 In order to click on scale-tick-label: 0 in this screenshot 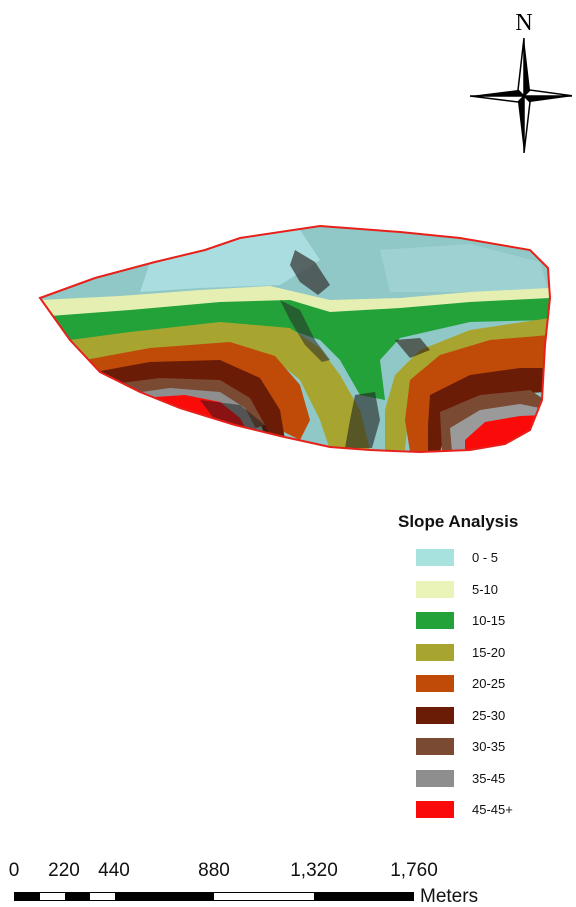, I will do `click(14, 870)`.